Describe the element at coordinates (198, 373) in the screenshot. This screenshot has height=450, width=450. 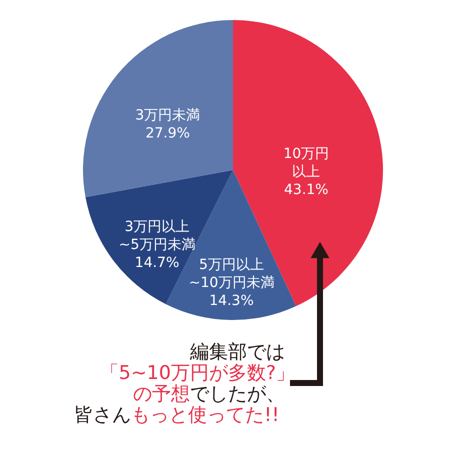
I see `text: 「5~10万円が多数?」` at that location.